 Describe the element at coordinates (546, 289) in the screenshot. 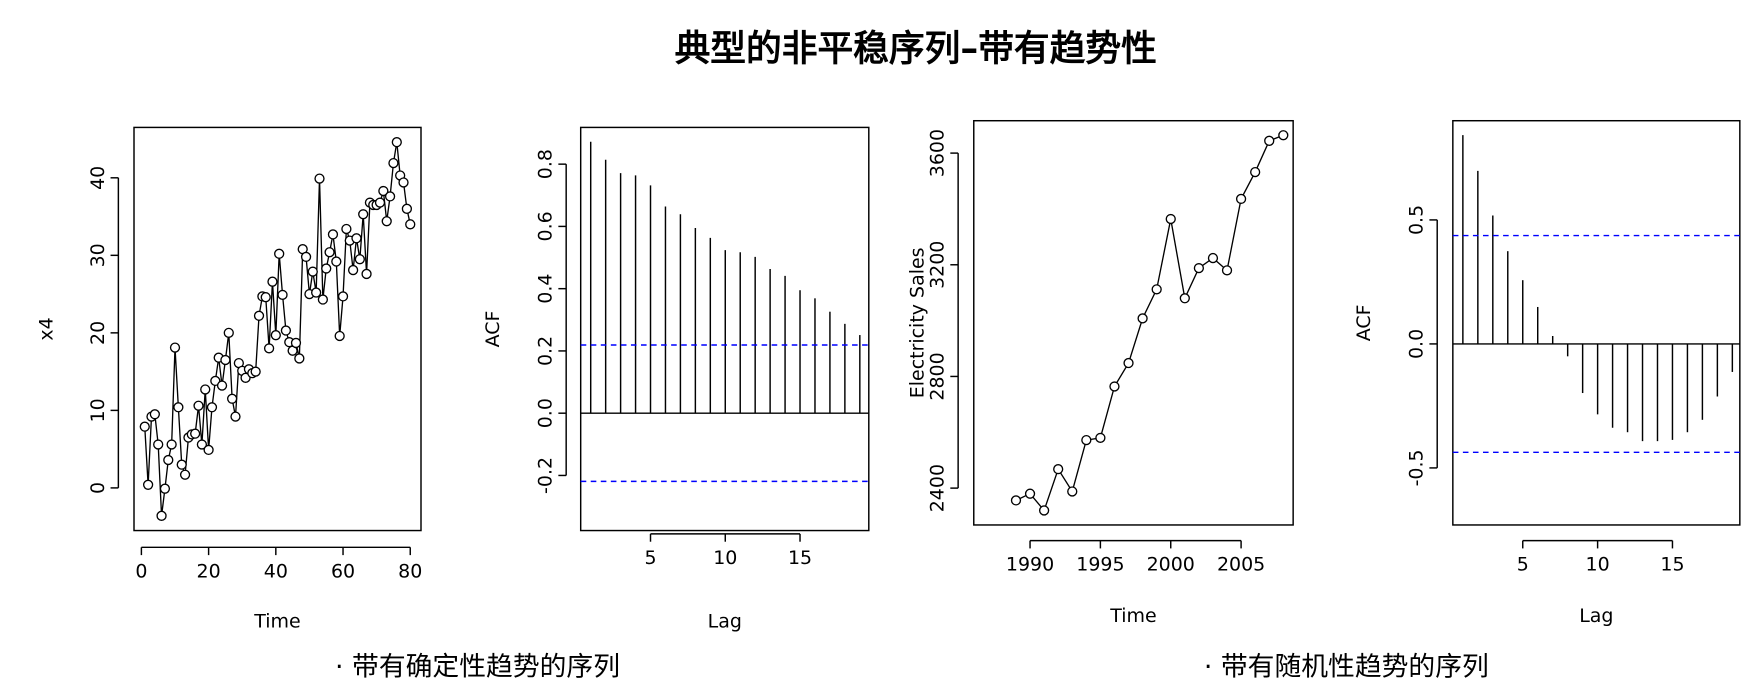

I see `y-tick-label: 0.4` at that location.